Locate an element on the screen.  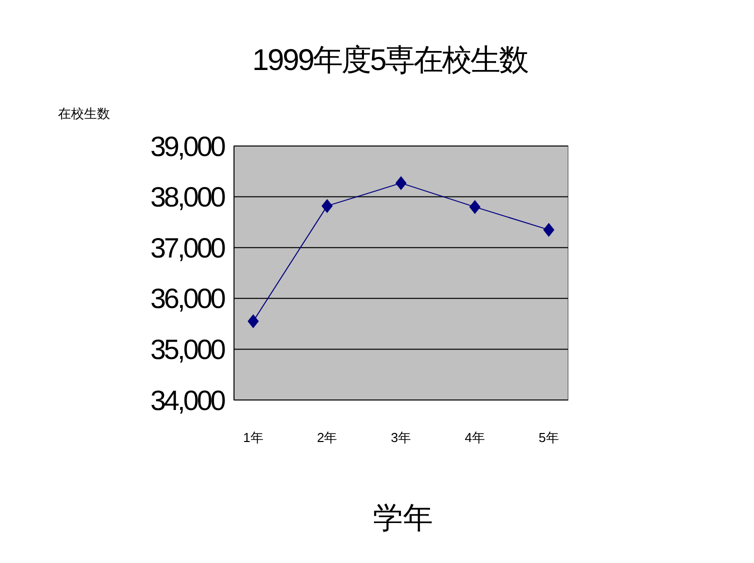
y-tick-label: 35,000 is located at coordinates (188, 349).